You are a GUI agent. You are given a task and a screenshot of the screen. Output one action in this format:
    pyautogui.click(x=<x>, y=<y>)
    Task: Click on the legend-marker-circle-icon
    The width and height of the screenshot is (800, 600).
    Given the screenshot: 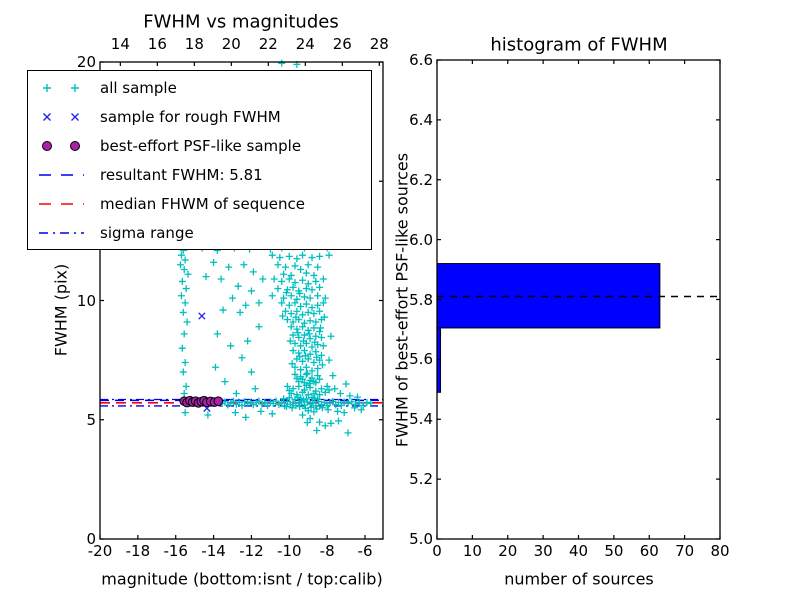 What is the action you would take?
    pyautogui.click(x=61, y=145)
    